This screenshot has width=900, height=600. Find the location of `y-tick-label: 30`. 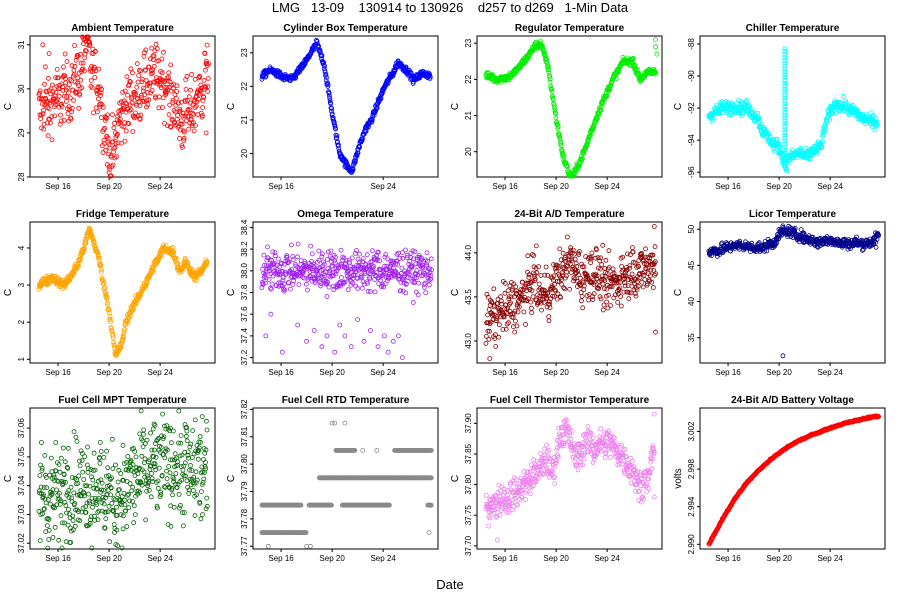

y-tick-label: 30 is located at coordinates (21, 88).